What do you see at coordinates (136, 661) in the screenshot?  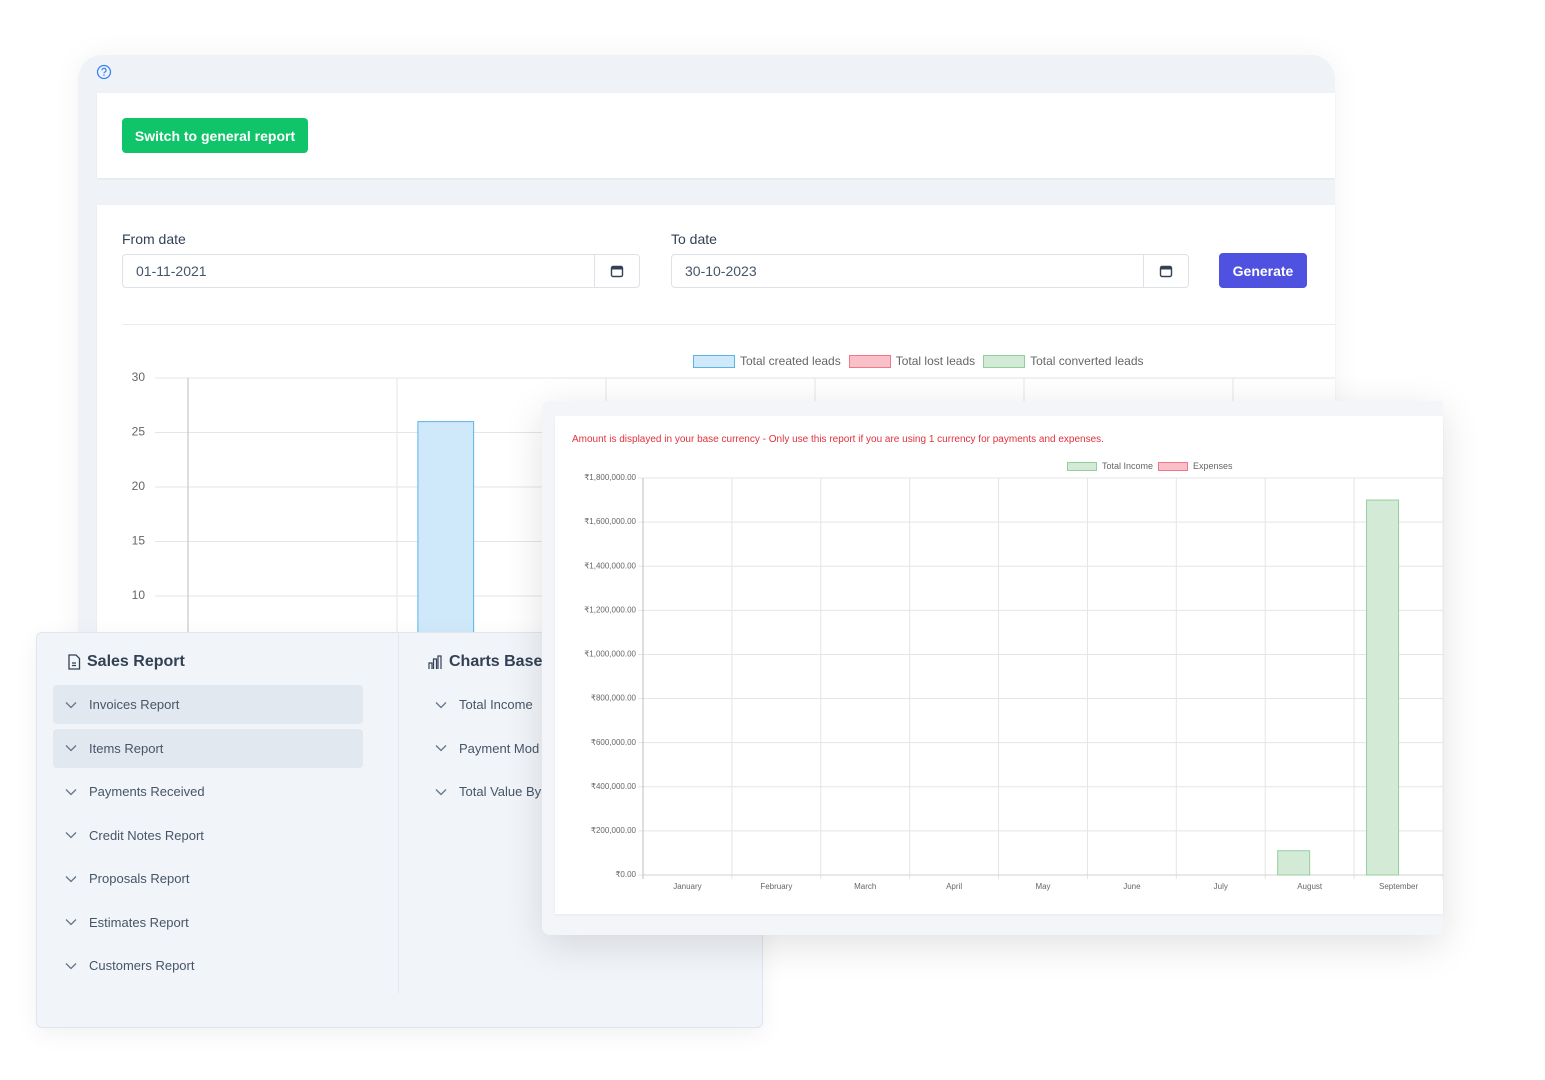 I see `section-title: Sales Report` at bounding box center [136, 661].